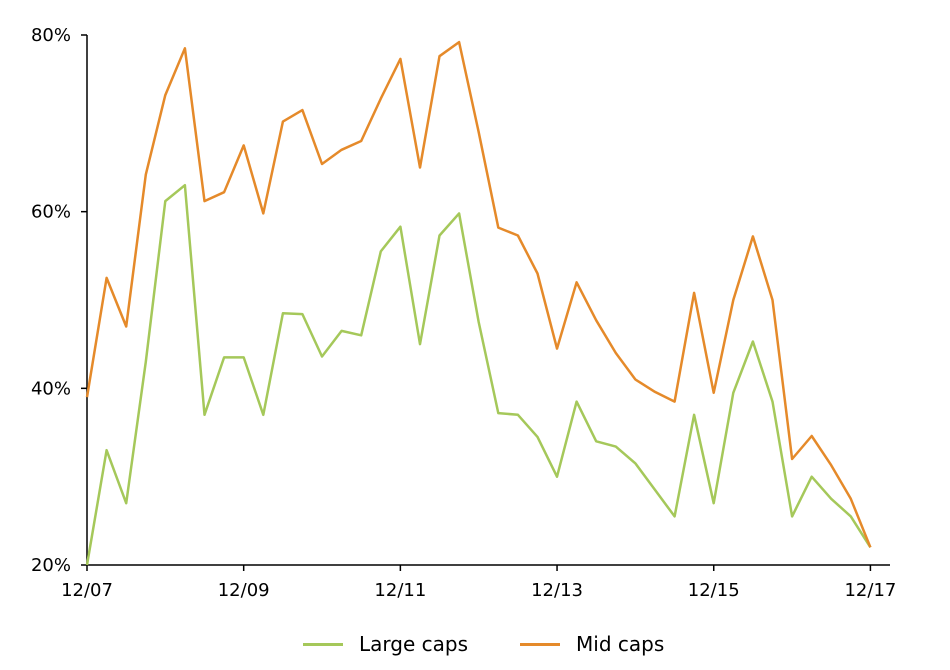 The width and height of the screenshot is (950, 670). Describe the element at coordinates (51, 388) in the screenshot. I see `y-tick-label: 40%` at that location.